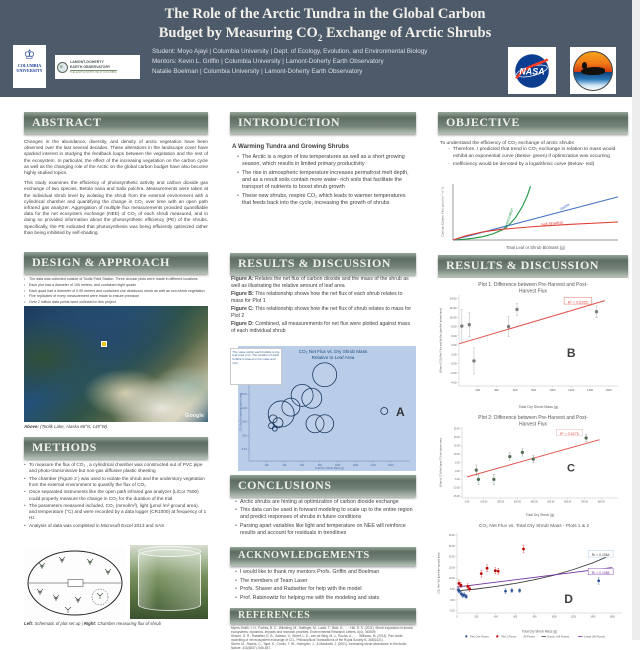 This screenshot has width=640, height=650. I want to click on svg-text:CO₂ Net Flux (μmol/m² ground a: CO₂ Net Flux (μmol/m² ground area), so click(241, 412).